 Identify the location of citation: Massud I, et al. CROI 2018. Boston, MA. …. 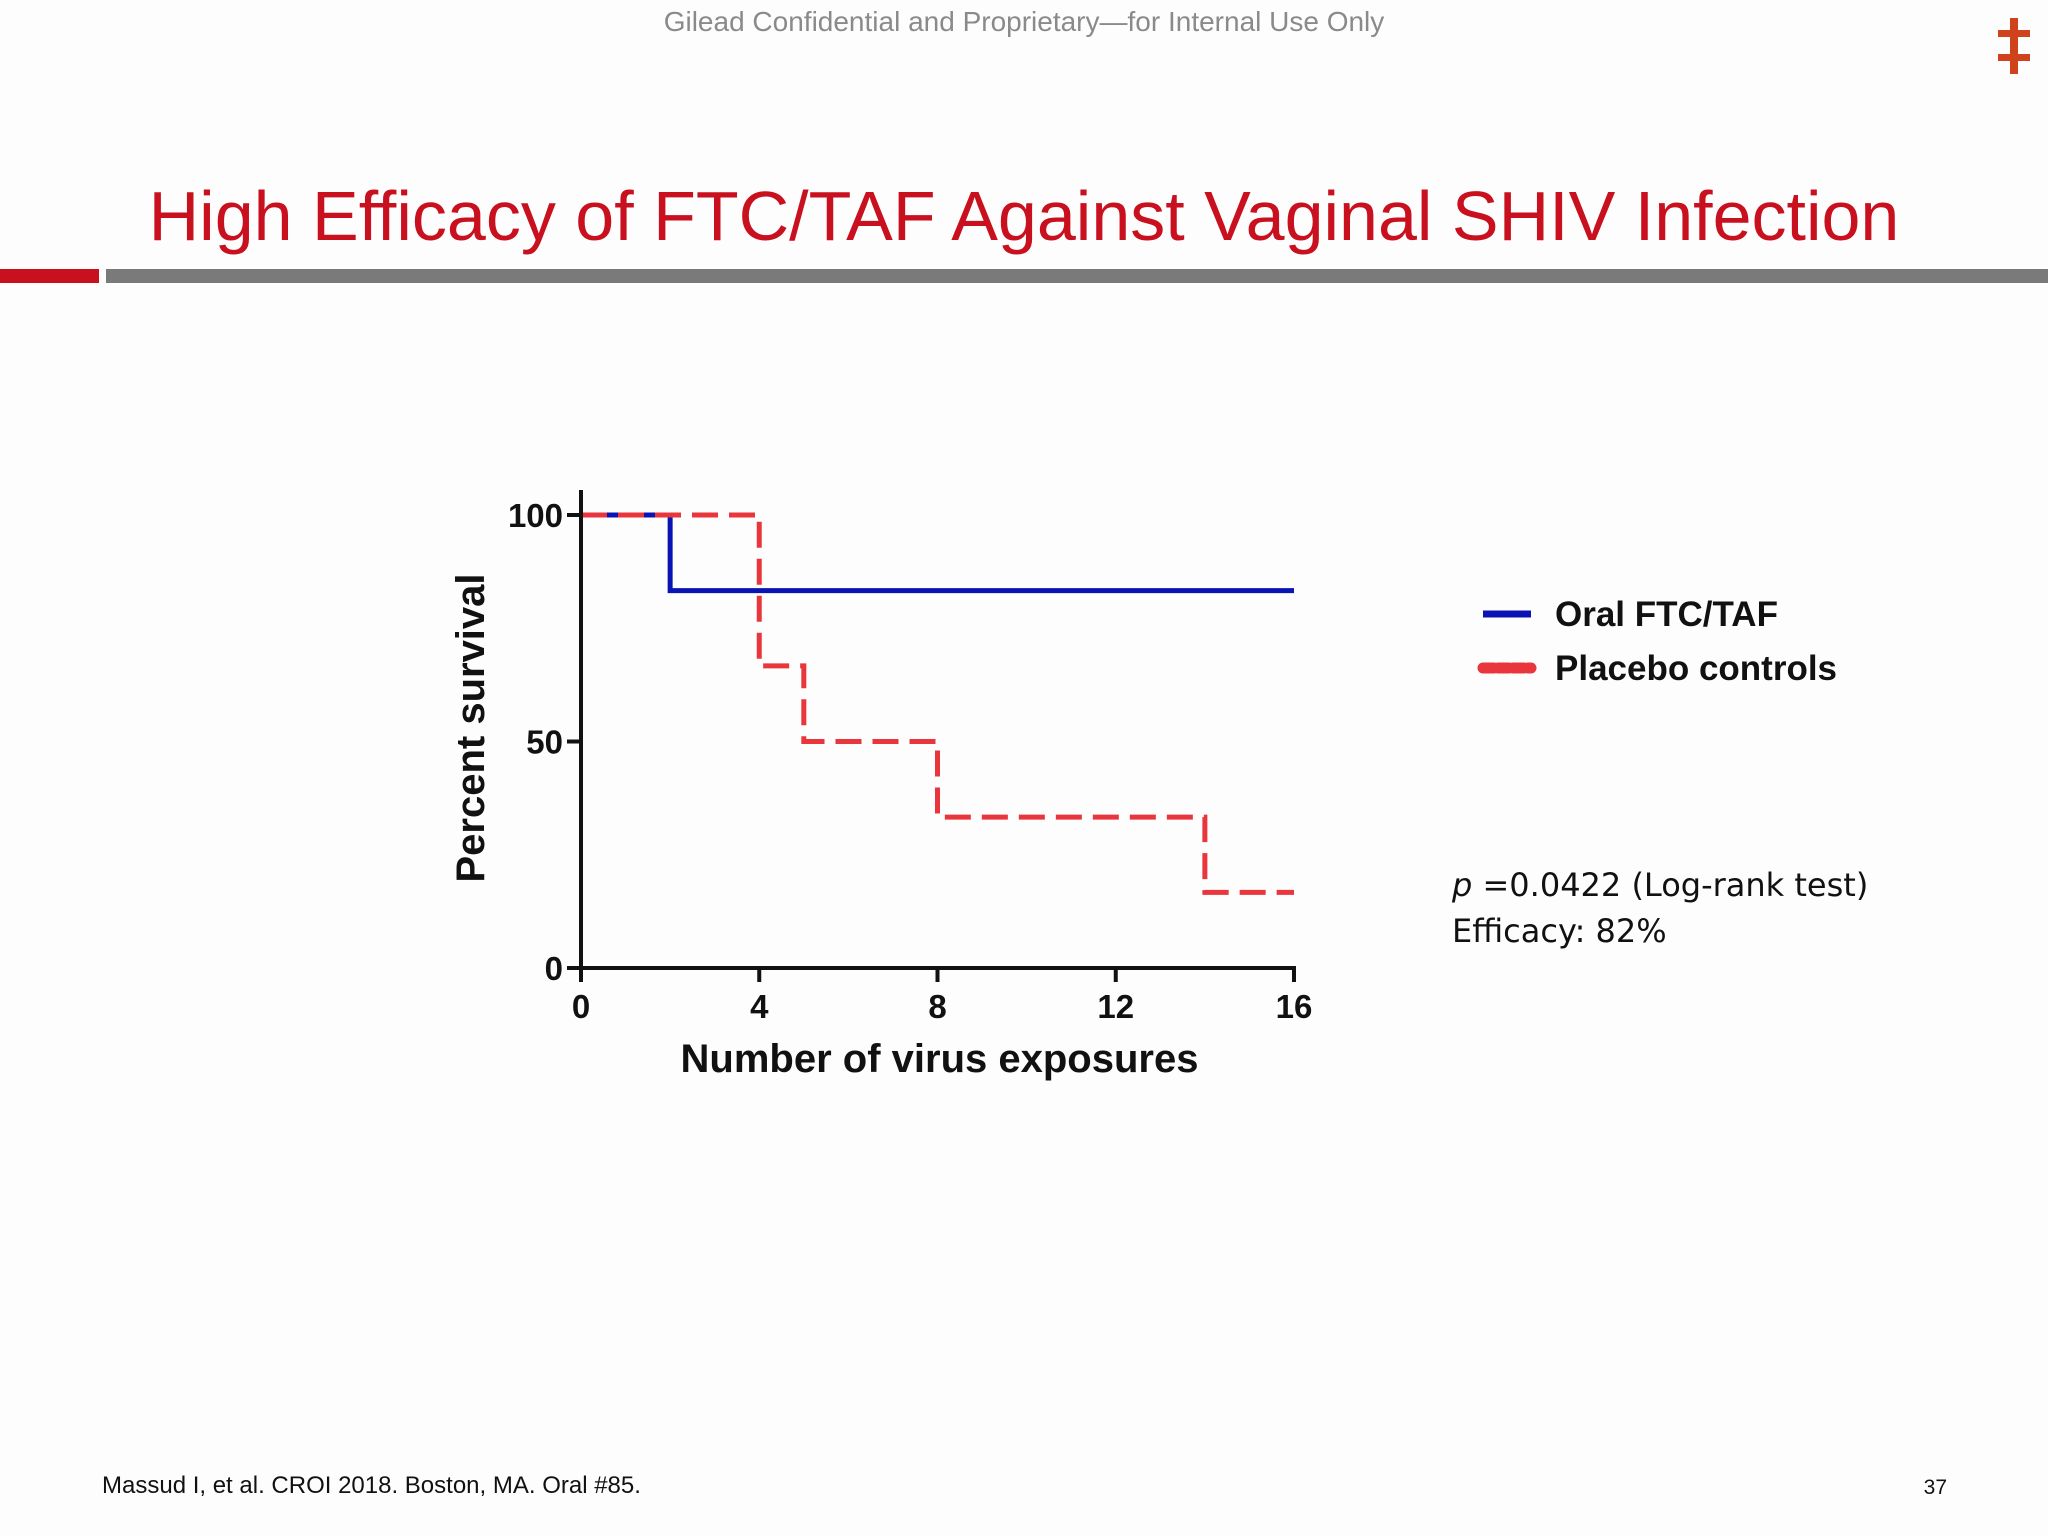
(371, 1485).